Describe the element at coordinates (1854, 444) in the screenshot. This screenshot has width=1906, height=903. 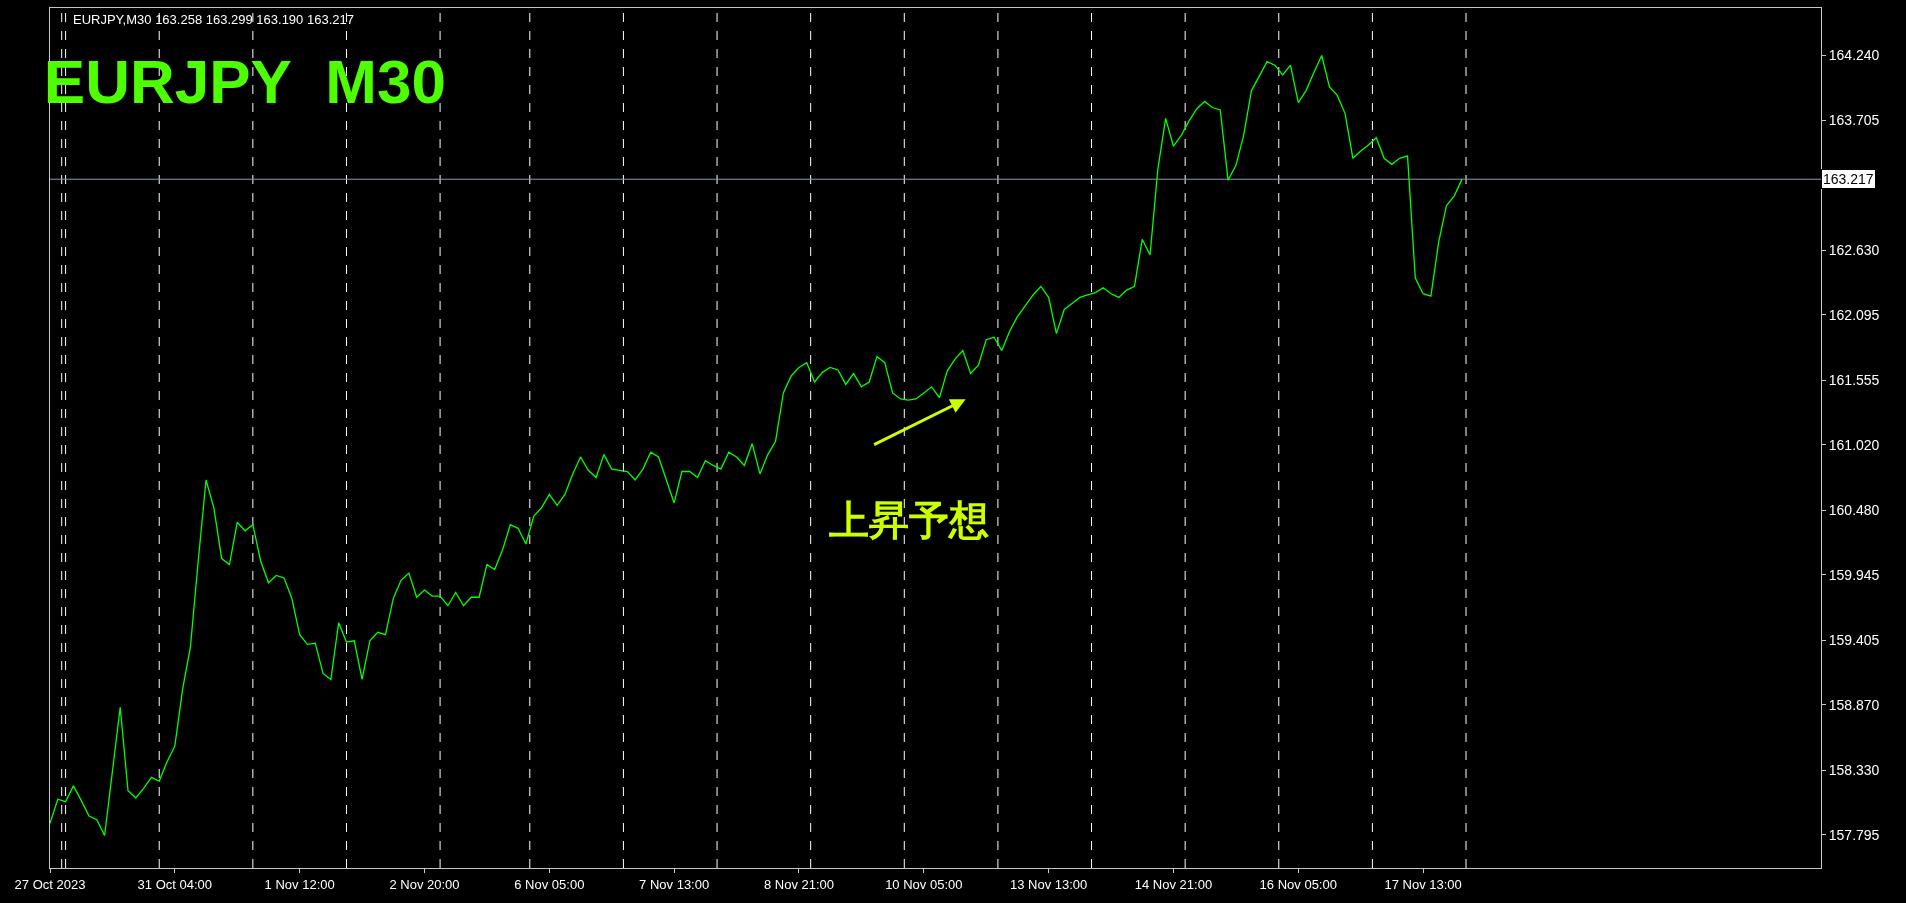
I see `y-tick-label: 161.020` at that location.